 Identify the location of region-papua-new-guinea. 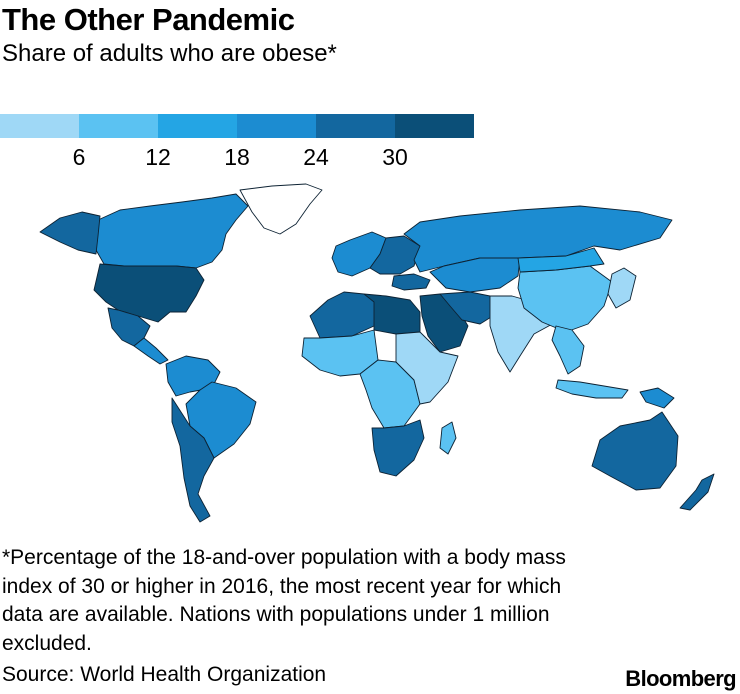
(657, 398).